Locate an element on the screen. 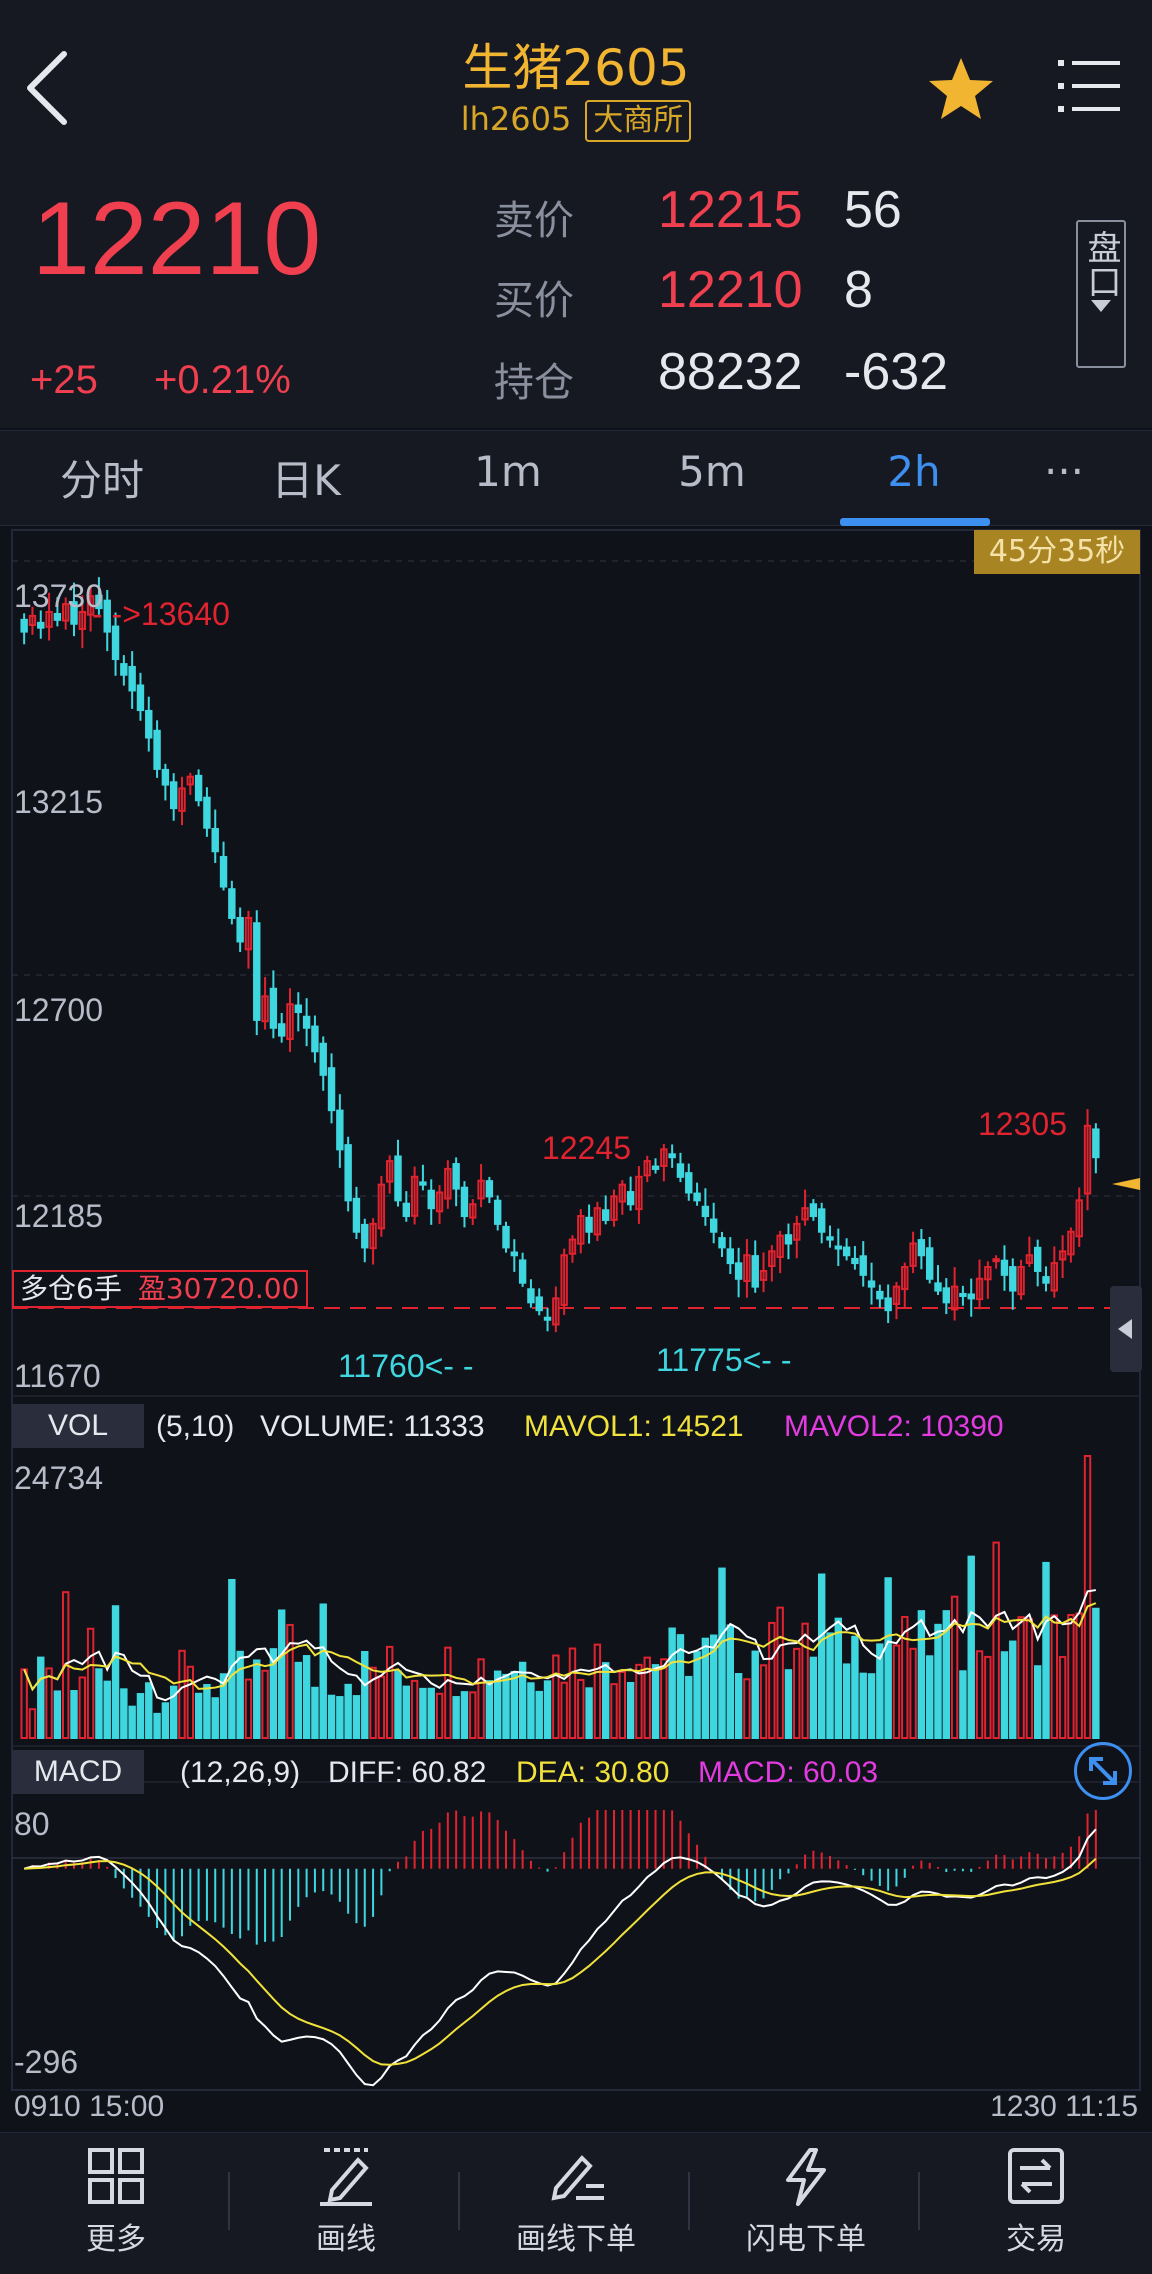  price-axis-label: 12700 is located at coordinates (58, 1010).